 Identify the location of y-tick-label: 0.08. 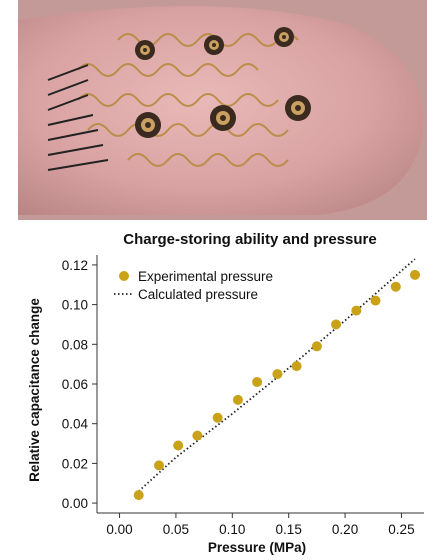
(75, 344).